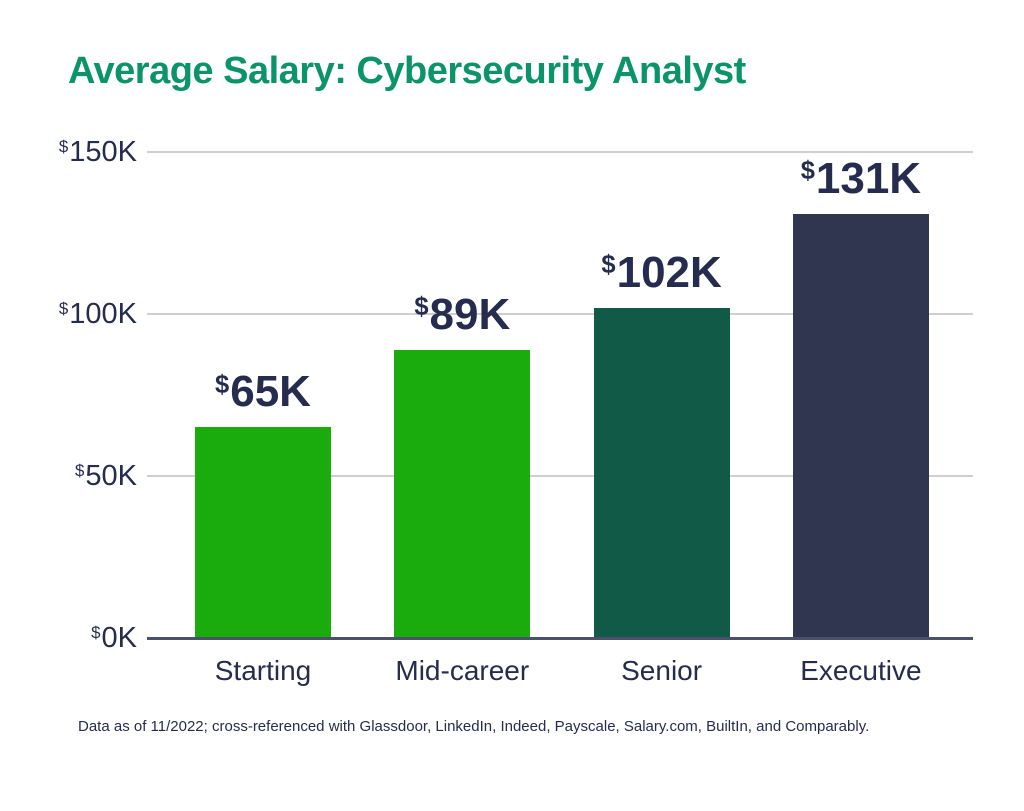  What do you see at coordinates (68, 640) in the screenshot?
I see `y-axis-tick-label: $0K` at bounding box center [68, 640].